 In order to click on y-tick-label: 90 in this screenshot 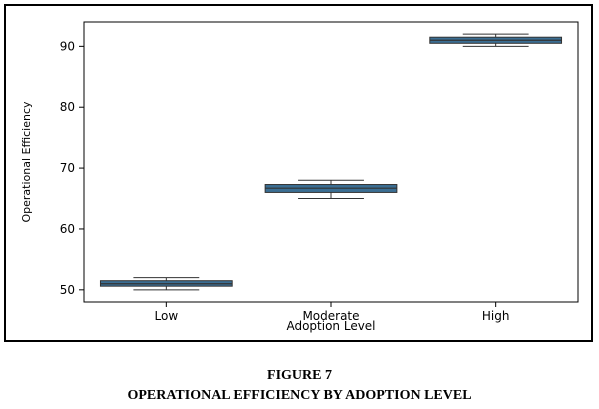, I will do `click(67, 46)`.